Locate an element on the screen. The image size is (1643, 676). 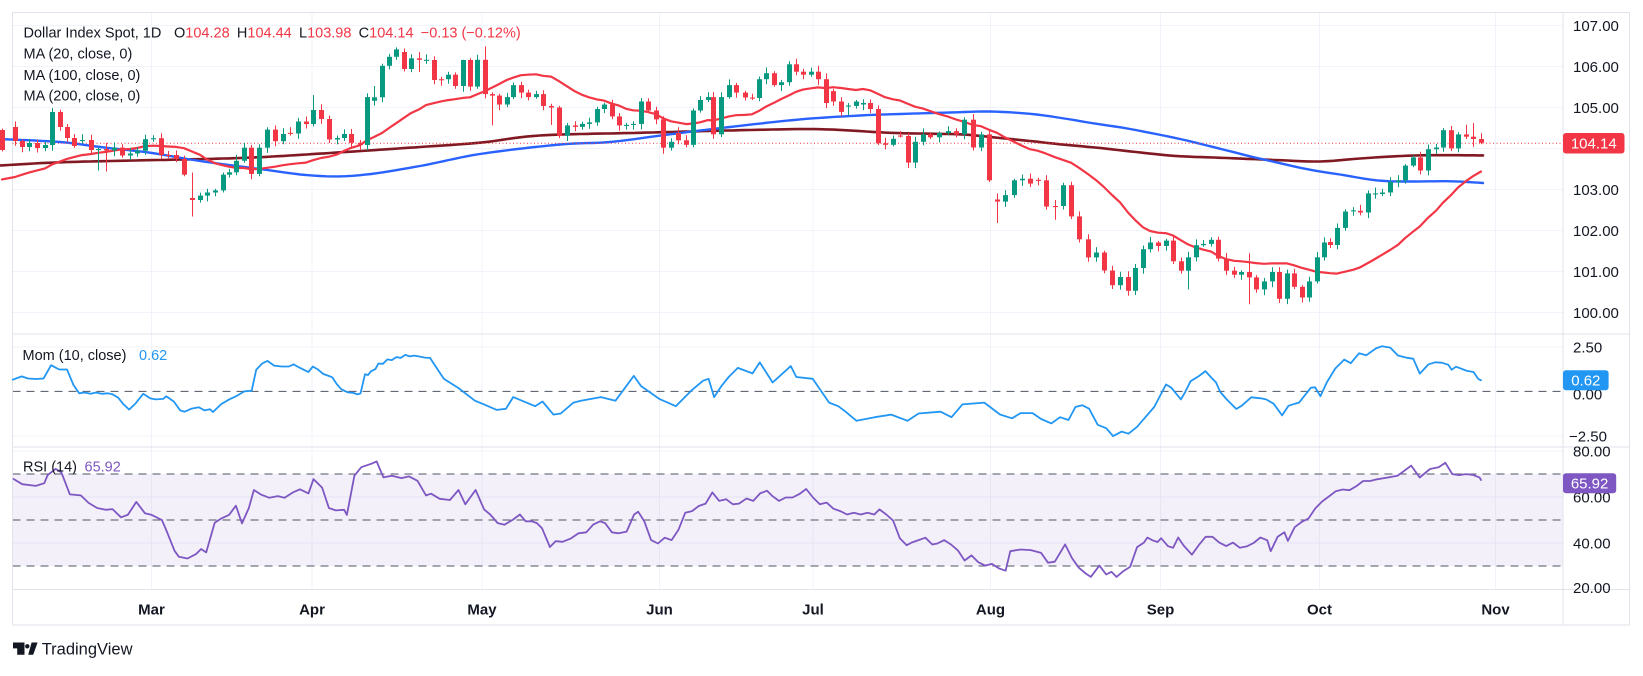
svg-text: MA (200, close, 0) is located at coordinates (82, 96).